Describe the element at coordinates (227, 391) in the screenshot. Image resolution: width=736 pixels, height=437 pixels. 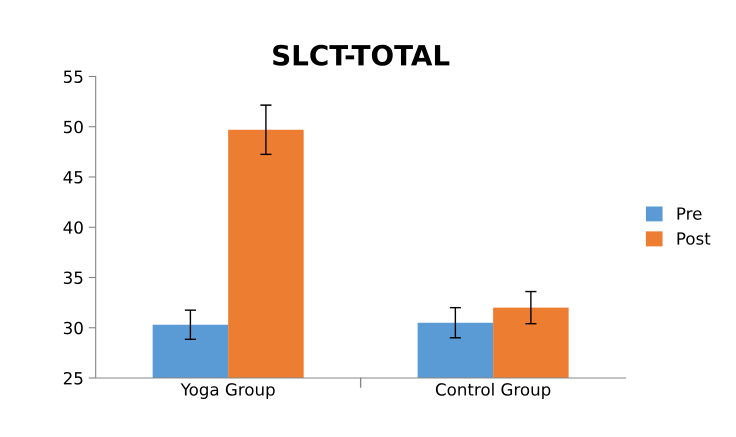
I see `x-tick-label: Yoga Group` at that location.